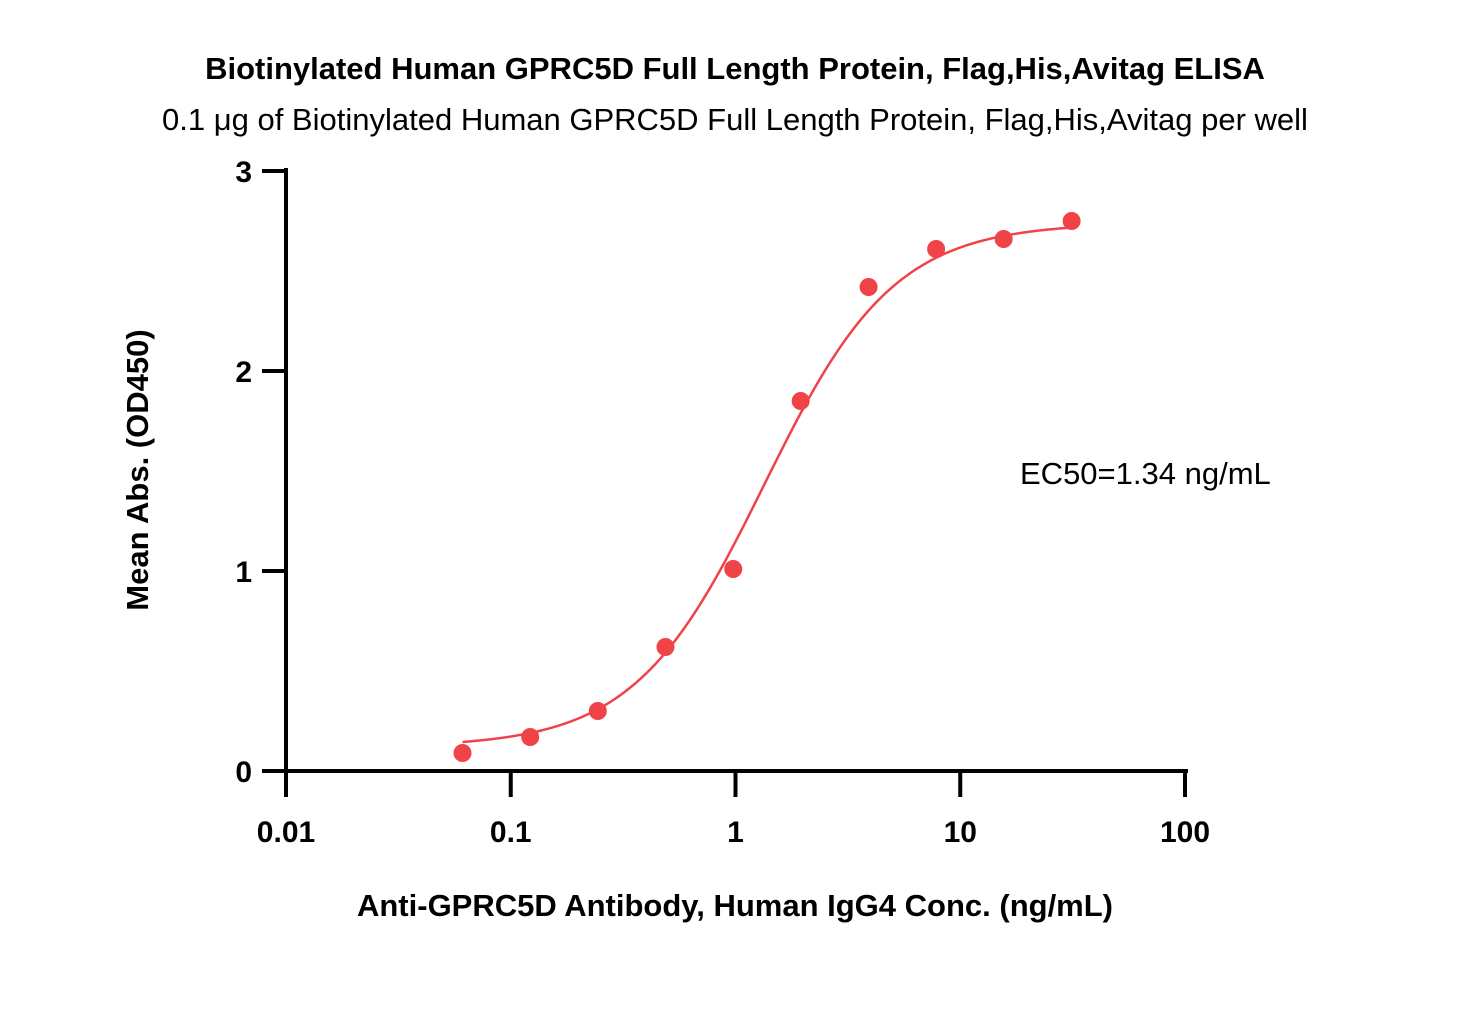  Describe the element at coordinates (733, 810) in the screenshot. I see `x-ticks: 0.01 0.1 1 10 100` at that location.